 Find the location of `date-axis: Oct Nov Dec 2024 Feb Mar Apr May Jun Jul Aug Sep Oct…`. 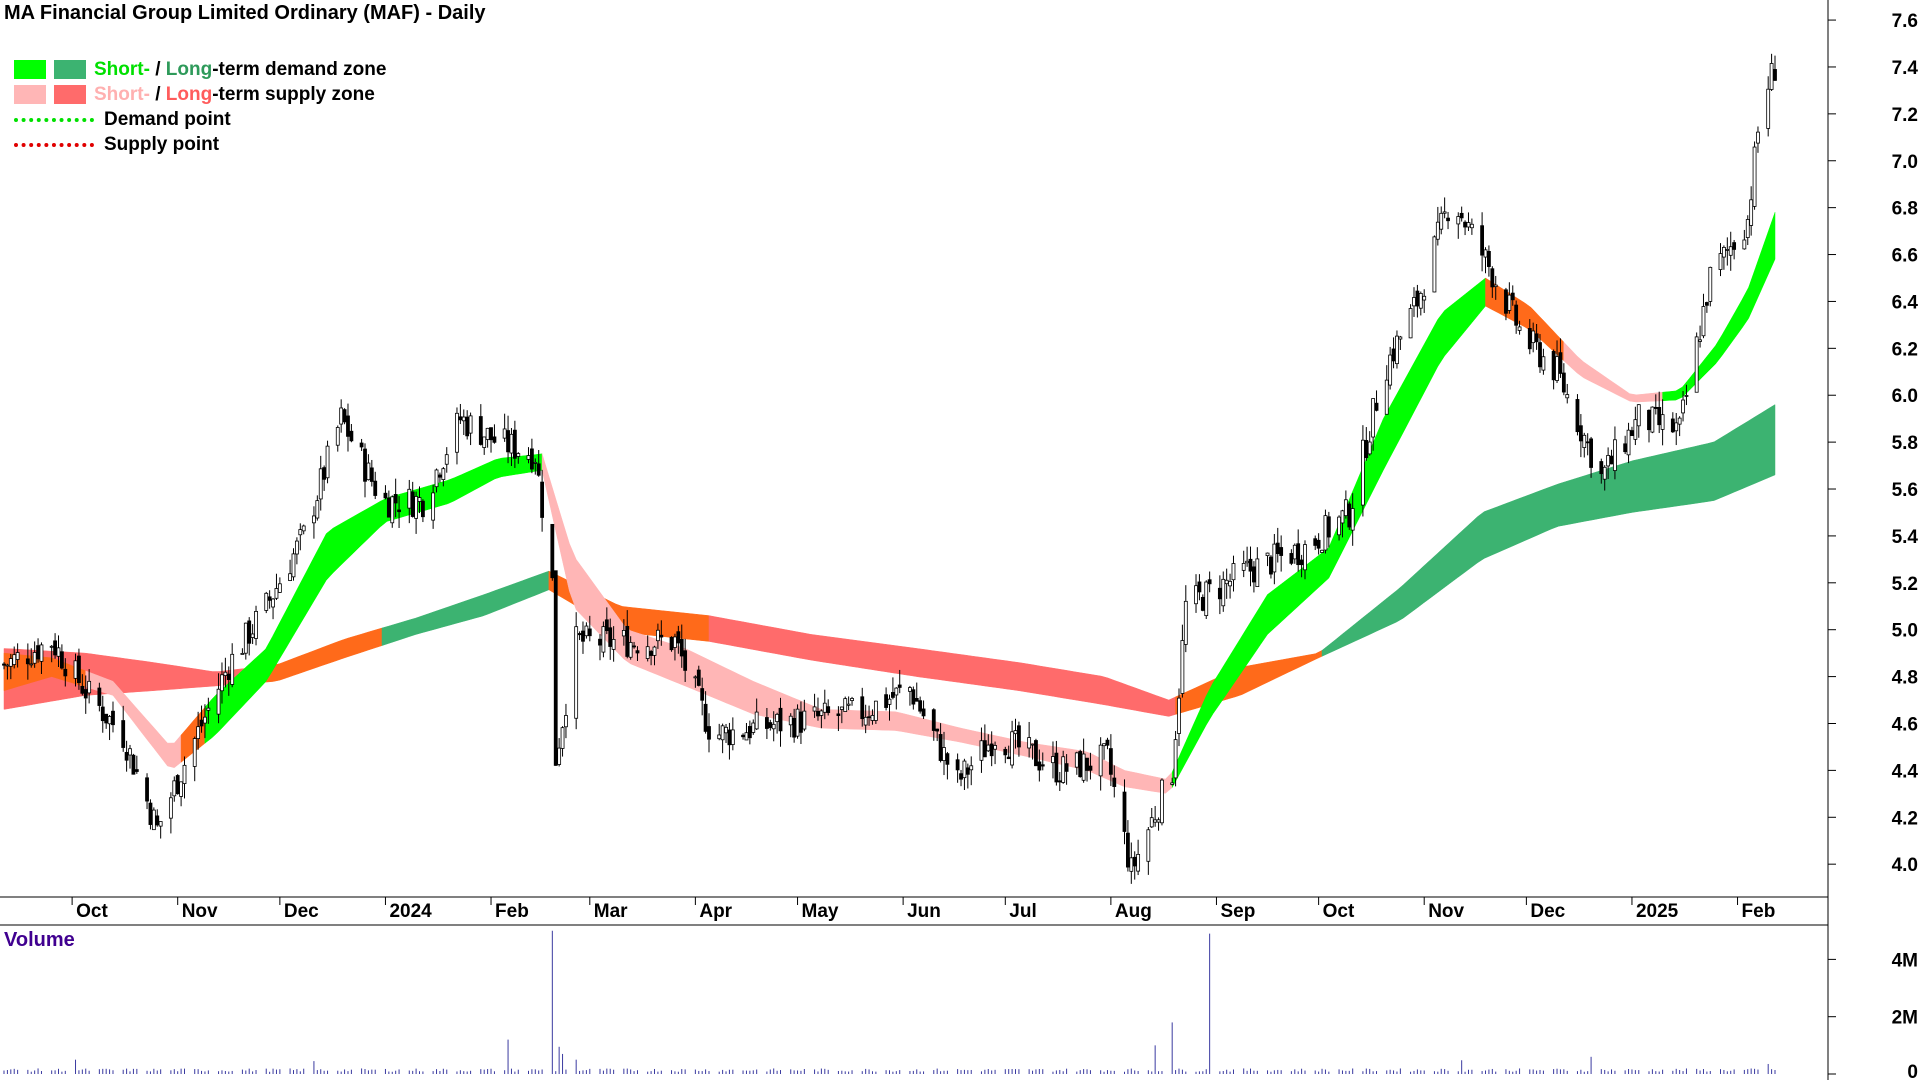

date-axis: Oct Nov Dec 2024 Feb Mar Apr May Jun Jul Aug Sep Oct… is located at coordinates (923, 909).